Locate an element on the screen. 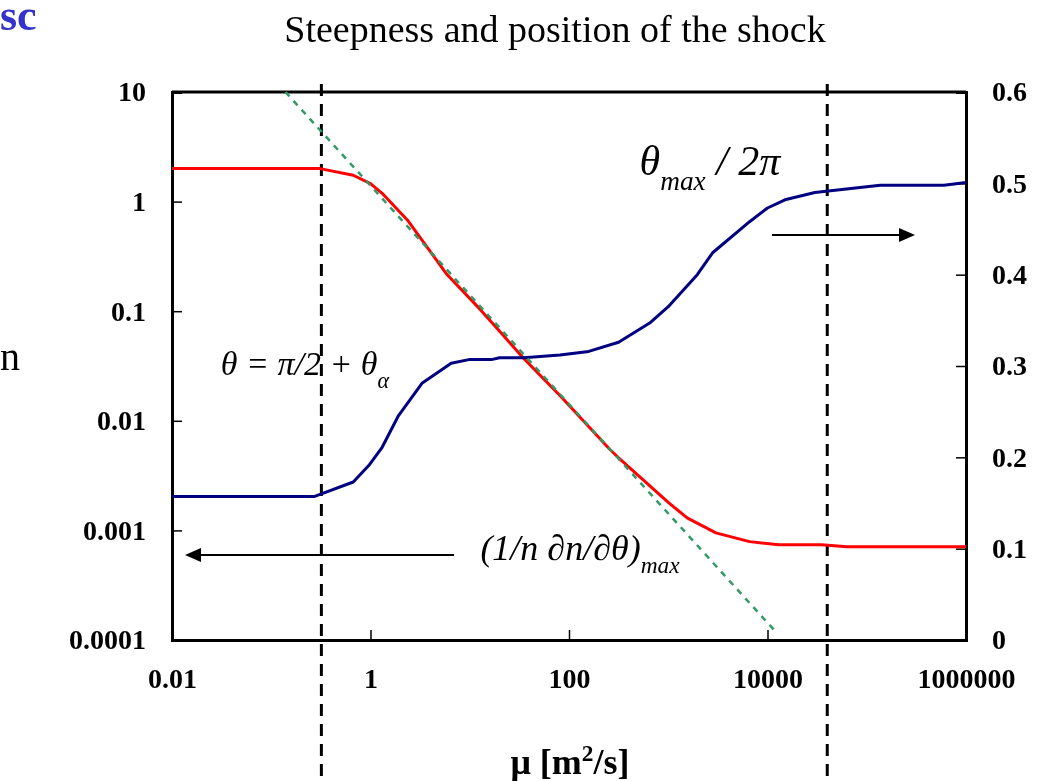 Image resolution: width=1061 pixels, height=781 pixels. y-axis-title: n is located at coordinates (10, 356).